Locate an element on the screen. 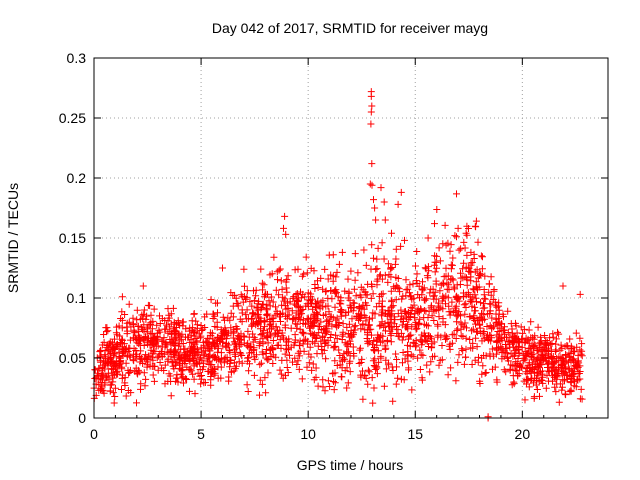 Image resolution: width=640 pixels, height=480 pixels. x-tick-label: 5 is located at coordinates (201, 434).